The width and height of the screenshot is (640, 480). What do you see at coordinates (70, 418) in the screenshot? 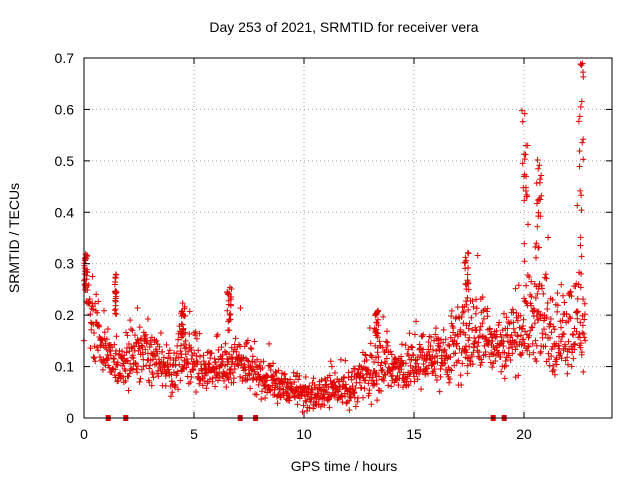
I see `y-tick-label: 0` at bounding box center [70, 418].